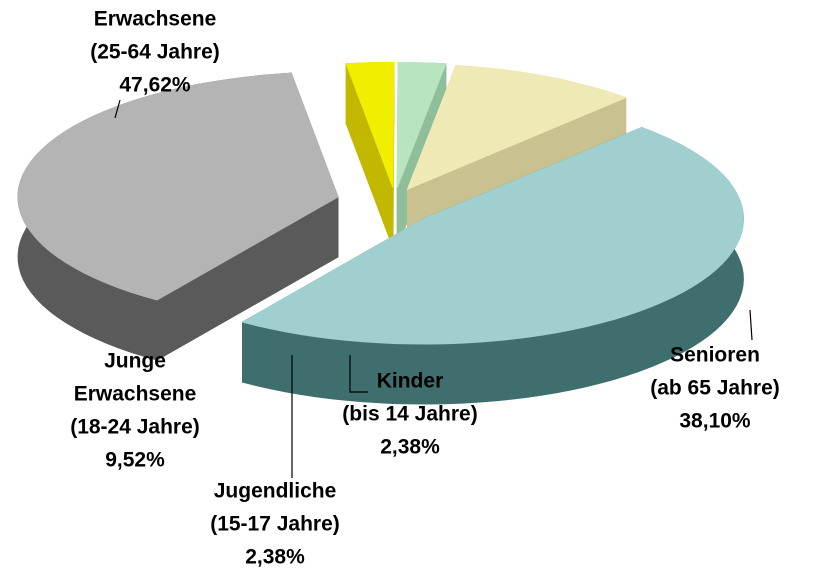 Image resolution: width=825 pixels, height=568 pixels. Describe the element at coordinates (155, 85) in the screenshot. I see `slice-value-label: 47,62%` at that location.